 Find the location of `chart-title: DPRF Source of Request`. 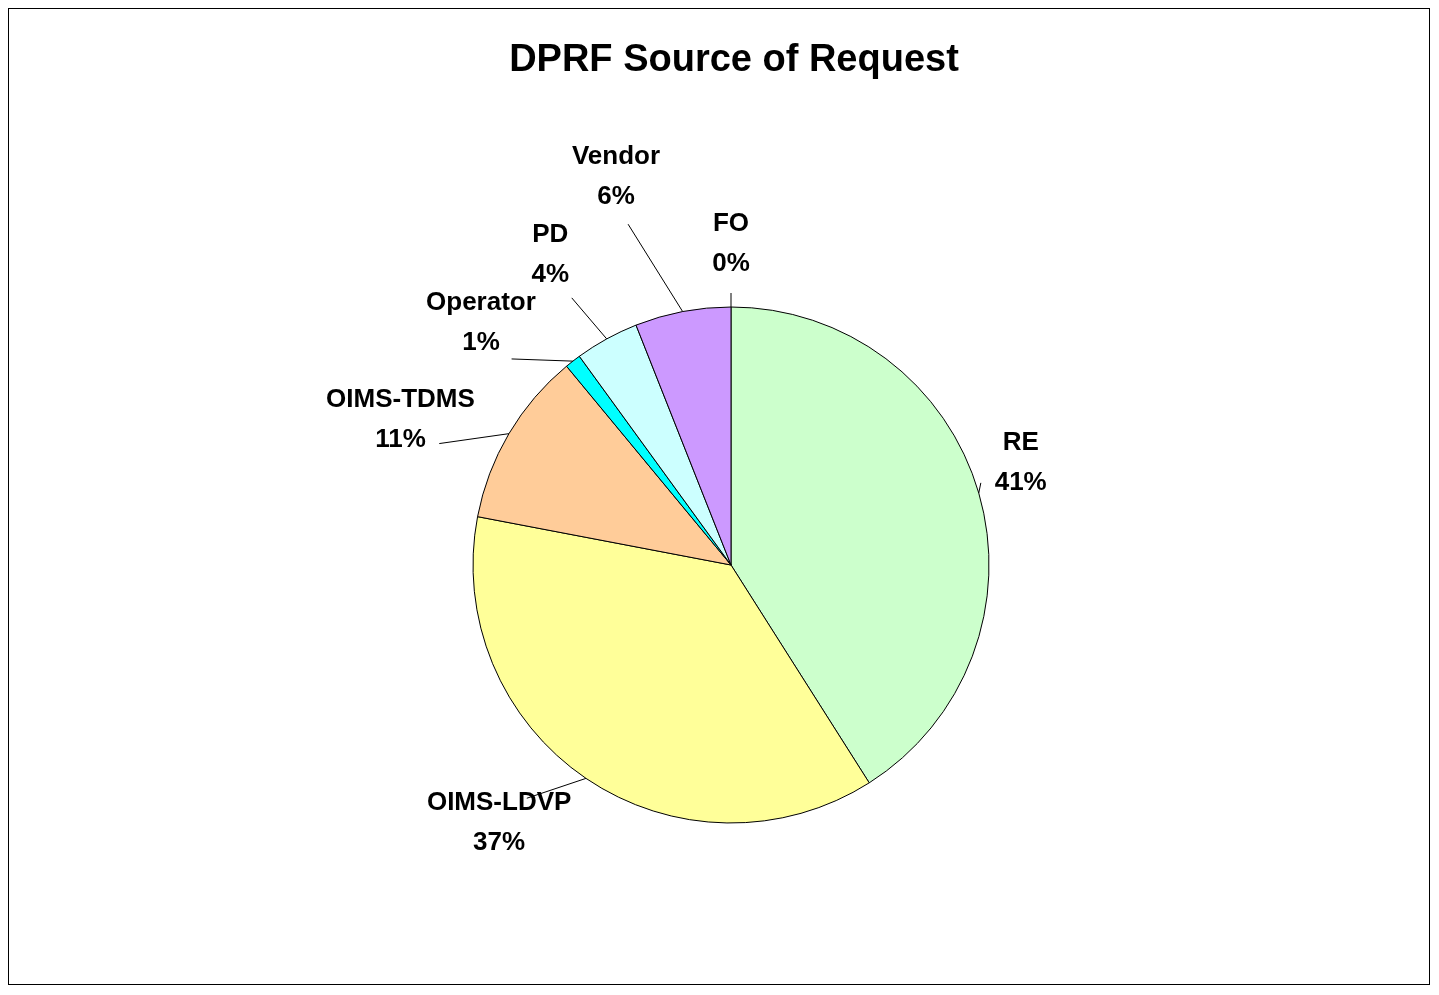

chart-title: DPRF Source of Request is located at coordinates (734, 58).